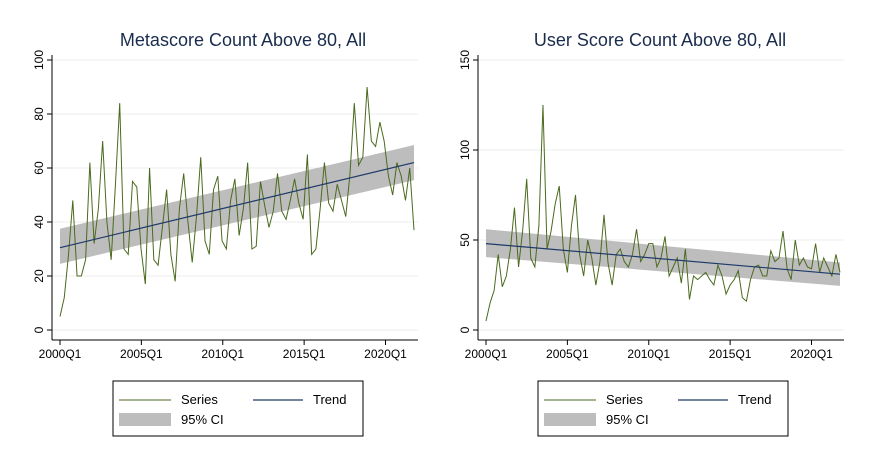  I want to click on y-tick-label: 20, so click(39, 276).